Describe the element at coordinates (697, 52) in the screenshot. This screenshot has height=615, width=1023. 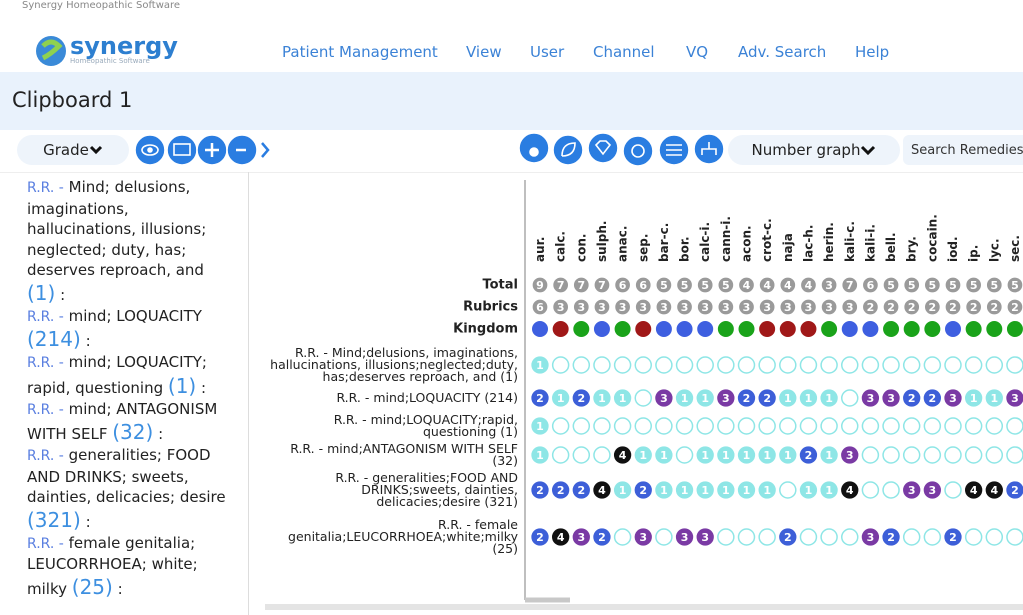
I see `nav-item: VQ` at that location.